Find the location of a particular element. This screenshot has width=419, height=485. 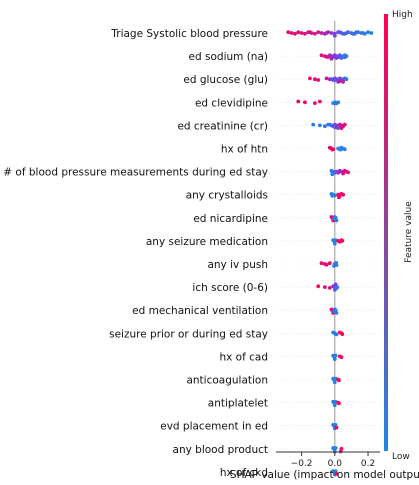

feature-label: any seizure medication is located at coordinates (207, 242).